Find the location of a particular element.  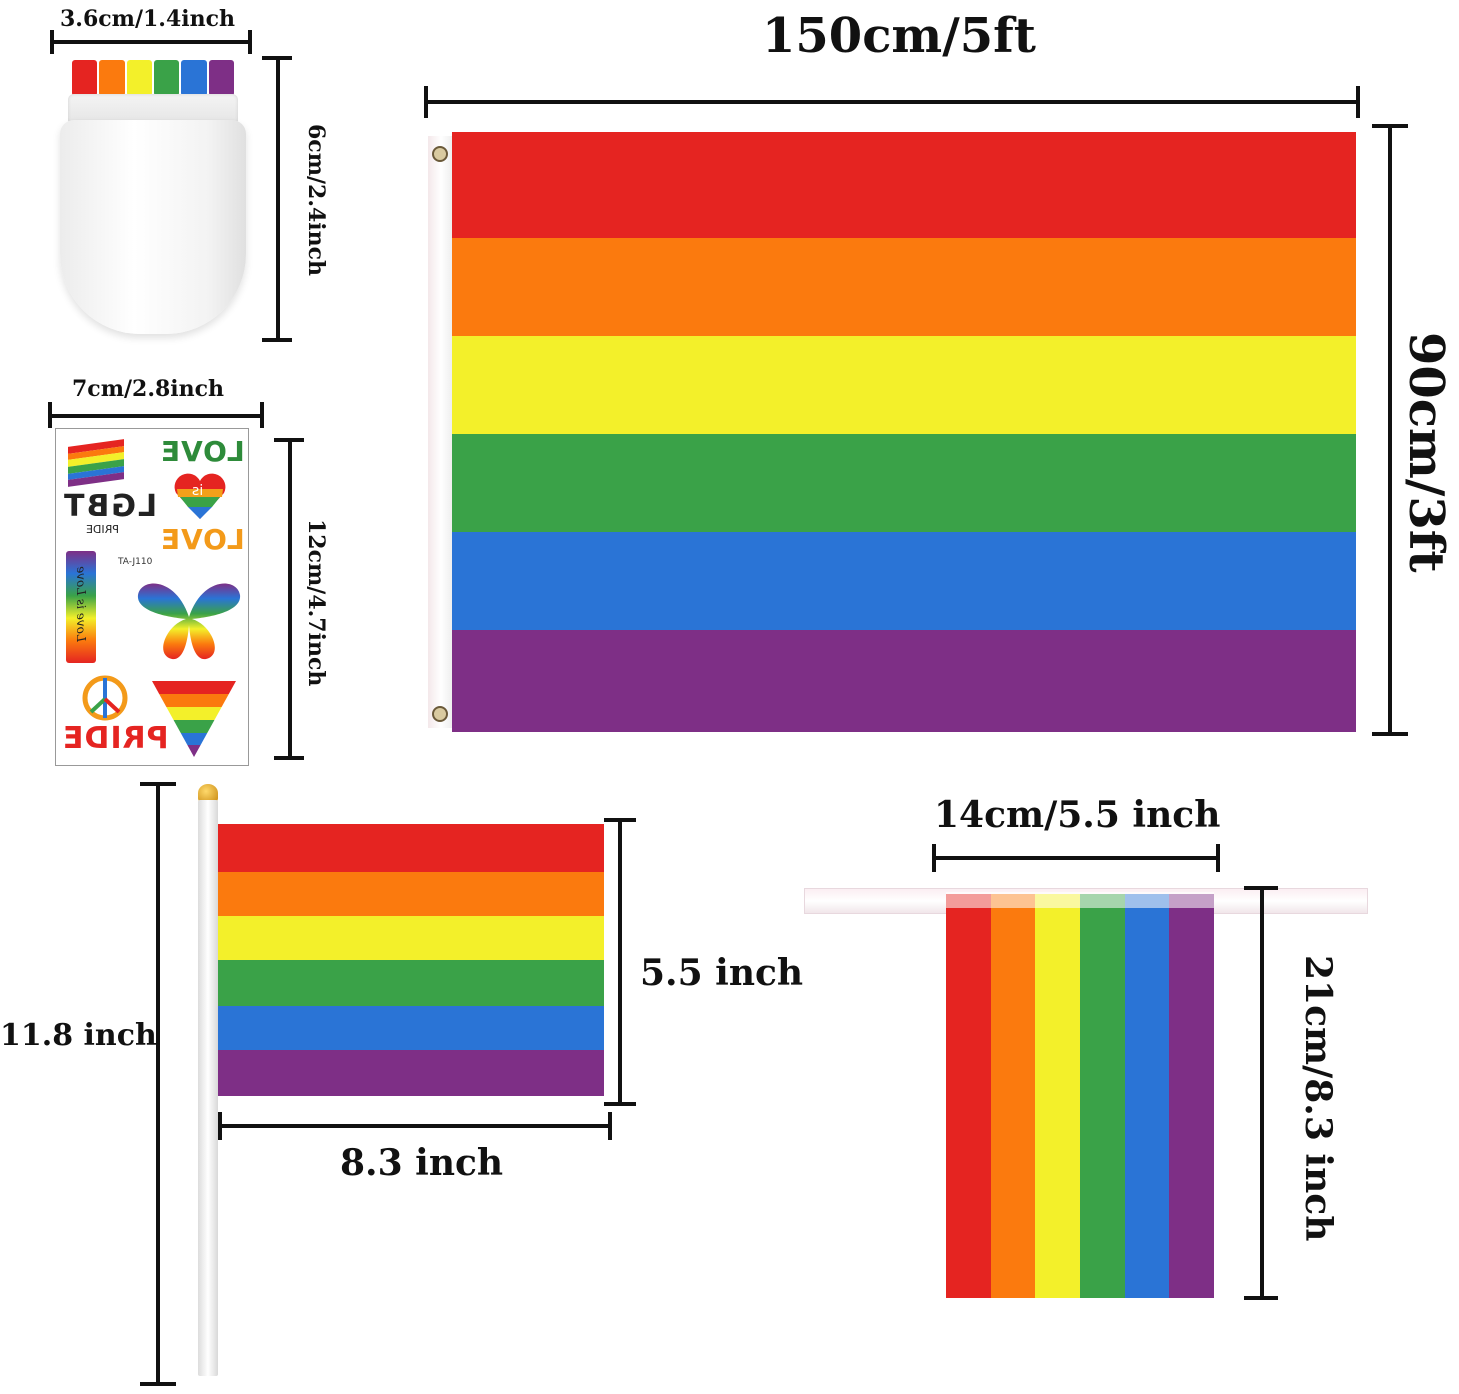

tattoo-mini-flag is located at coordinates (96, 463).